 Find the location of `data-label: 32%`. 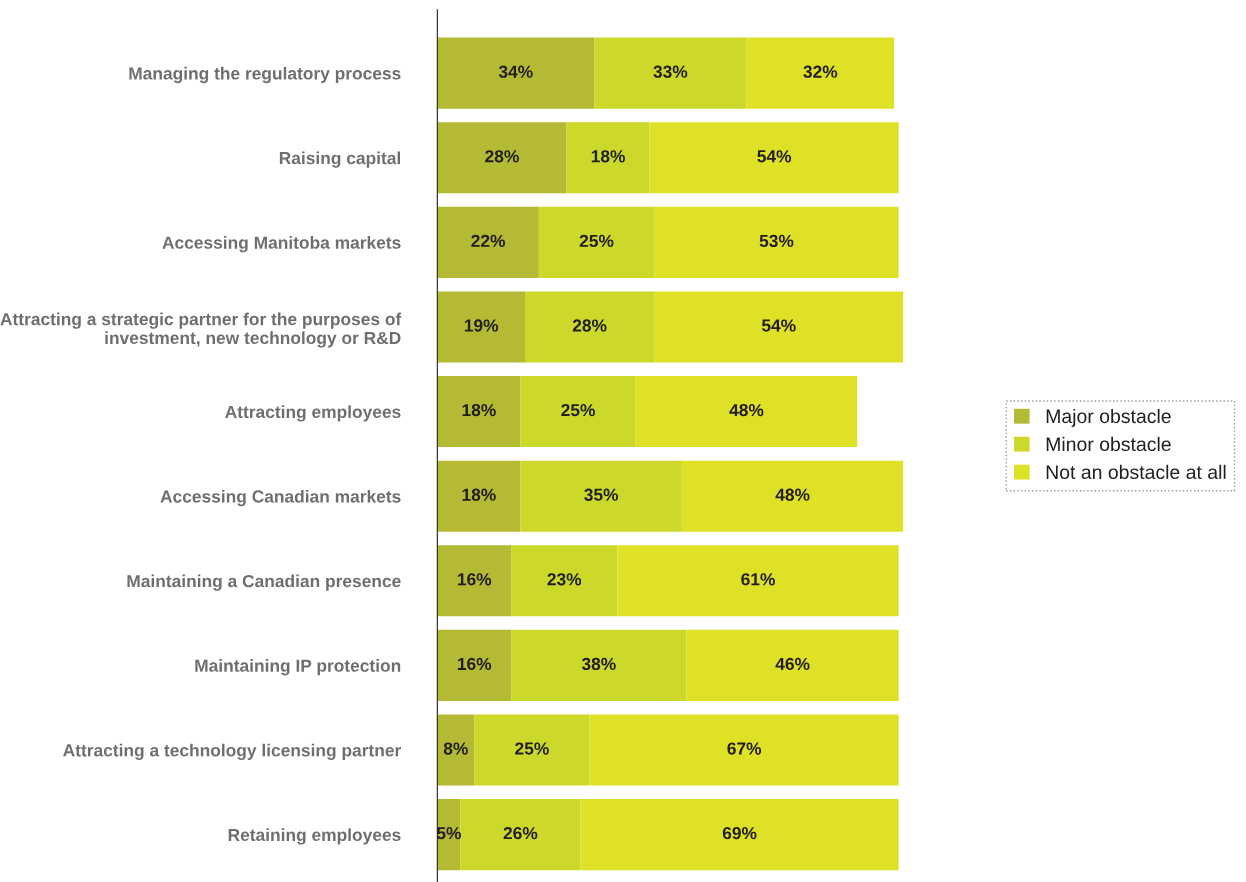

data-label: 32% is located at coordinates (820, 71).